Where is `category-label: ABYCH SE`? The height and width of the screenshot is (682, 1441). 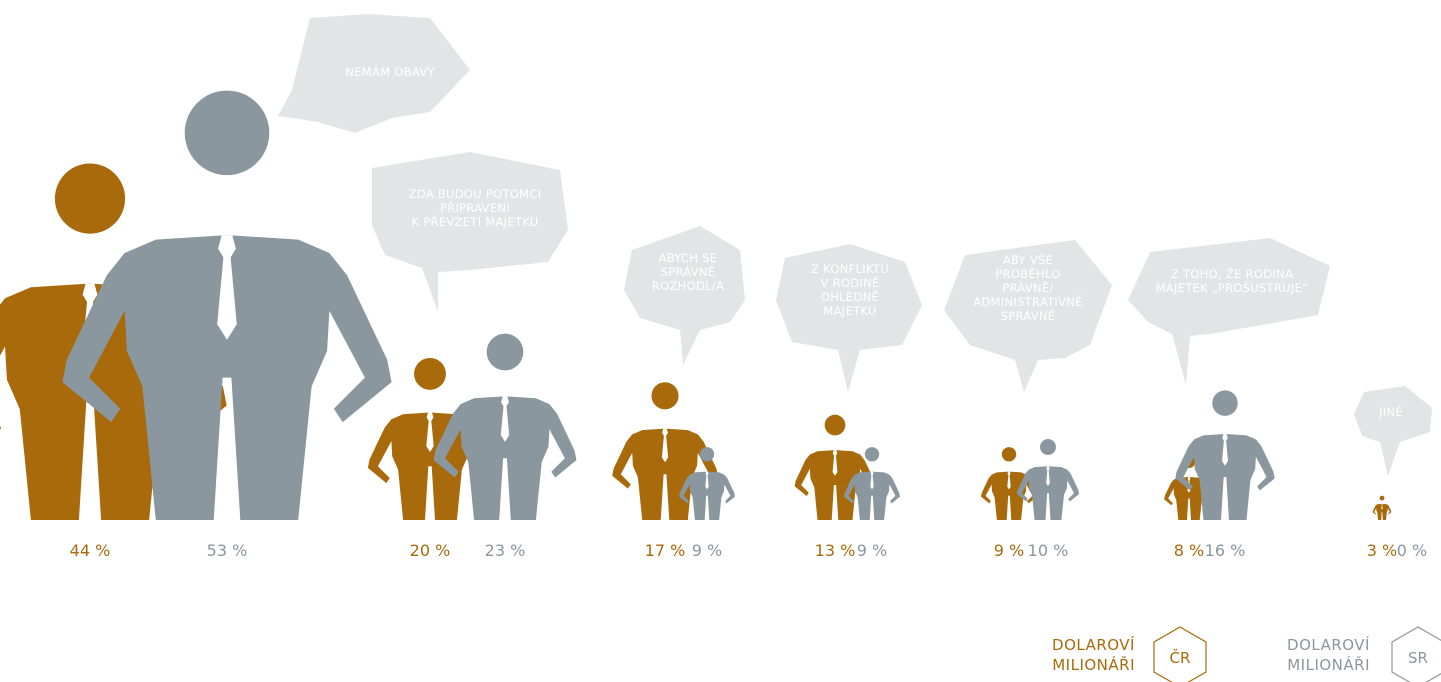 category-label: ABYCH SE is located at coordinates (688, 258).